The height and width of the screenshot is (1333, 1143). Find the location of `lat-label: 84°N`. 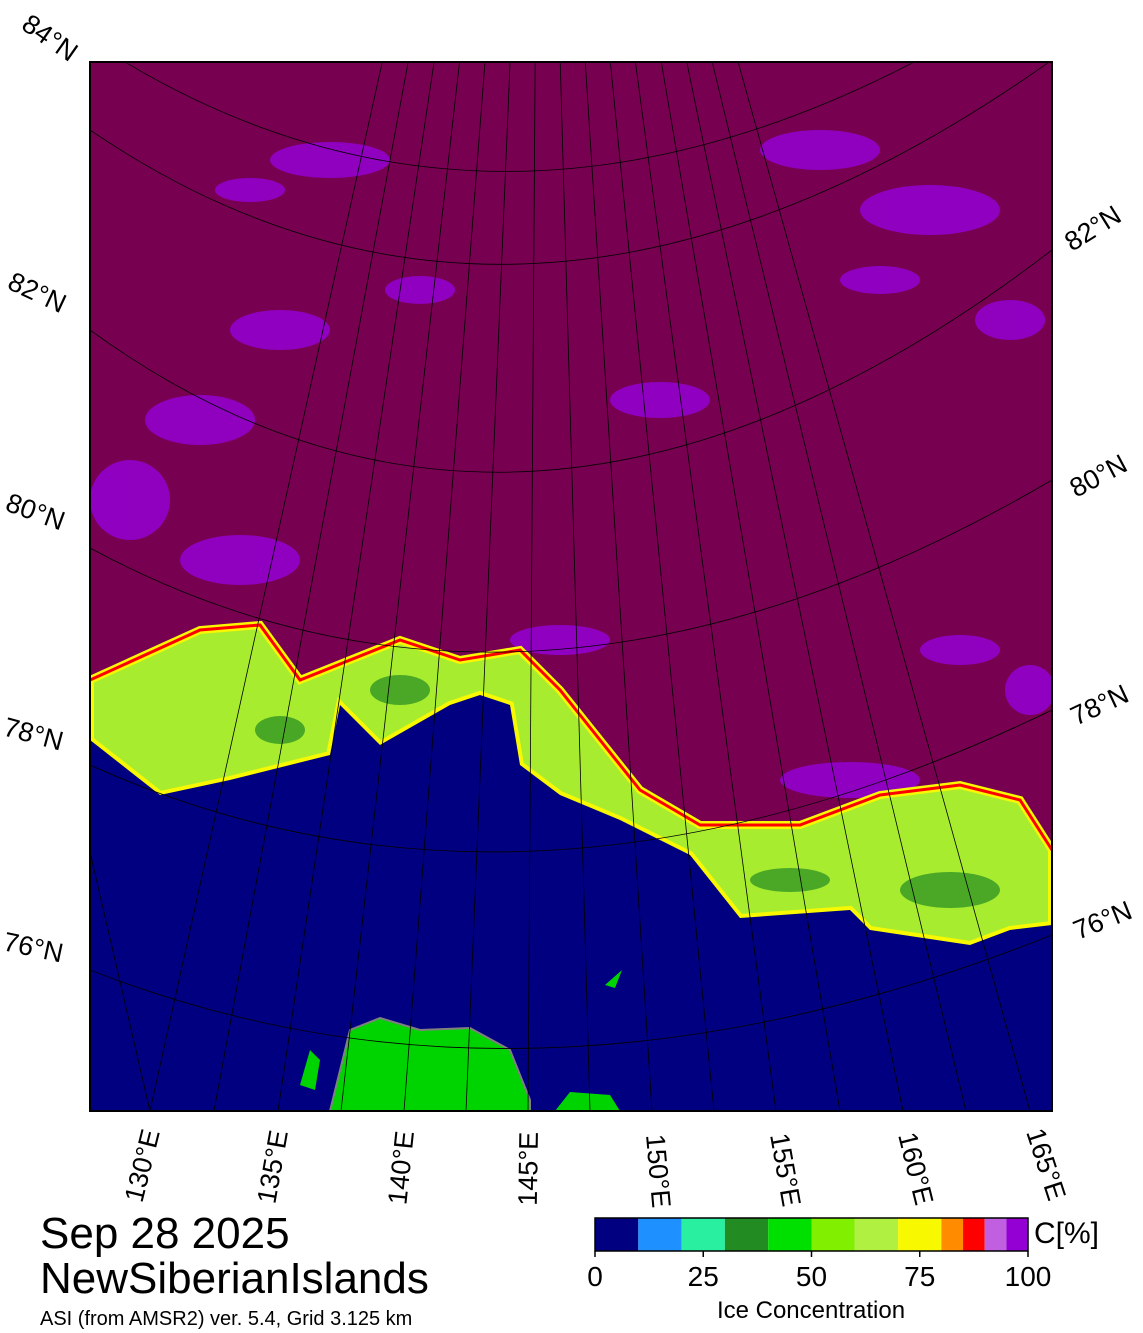

lat-label: 84°N is located at coordinates (50, 37).